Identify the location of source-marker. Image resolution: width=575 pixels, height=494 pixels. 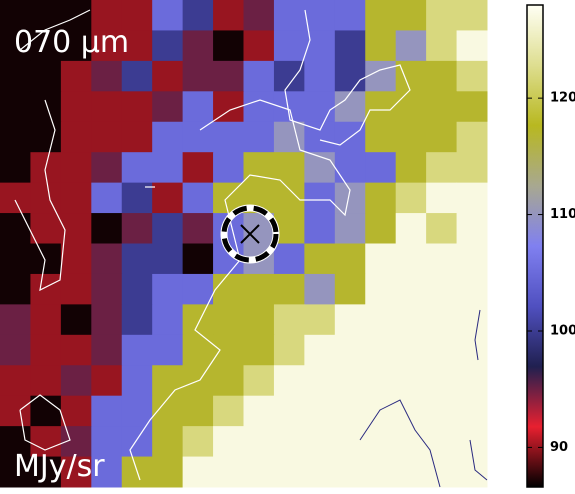
(250, 234).